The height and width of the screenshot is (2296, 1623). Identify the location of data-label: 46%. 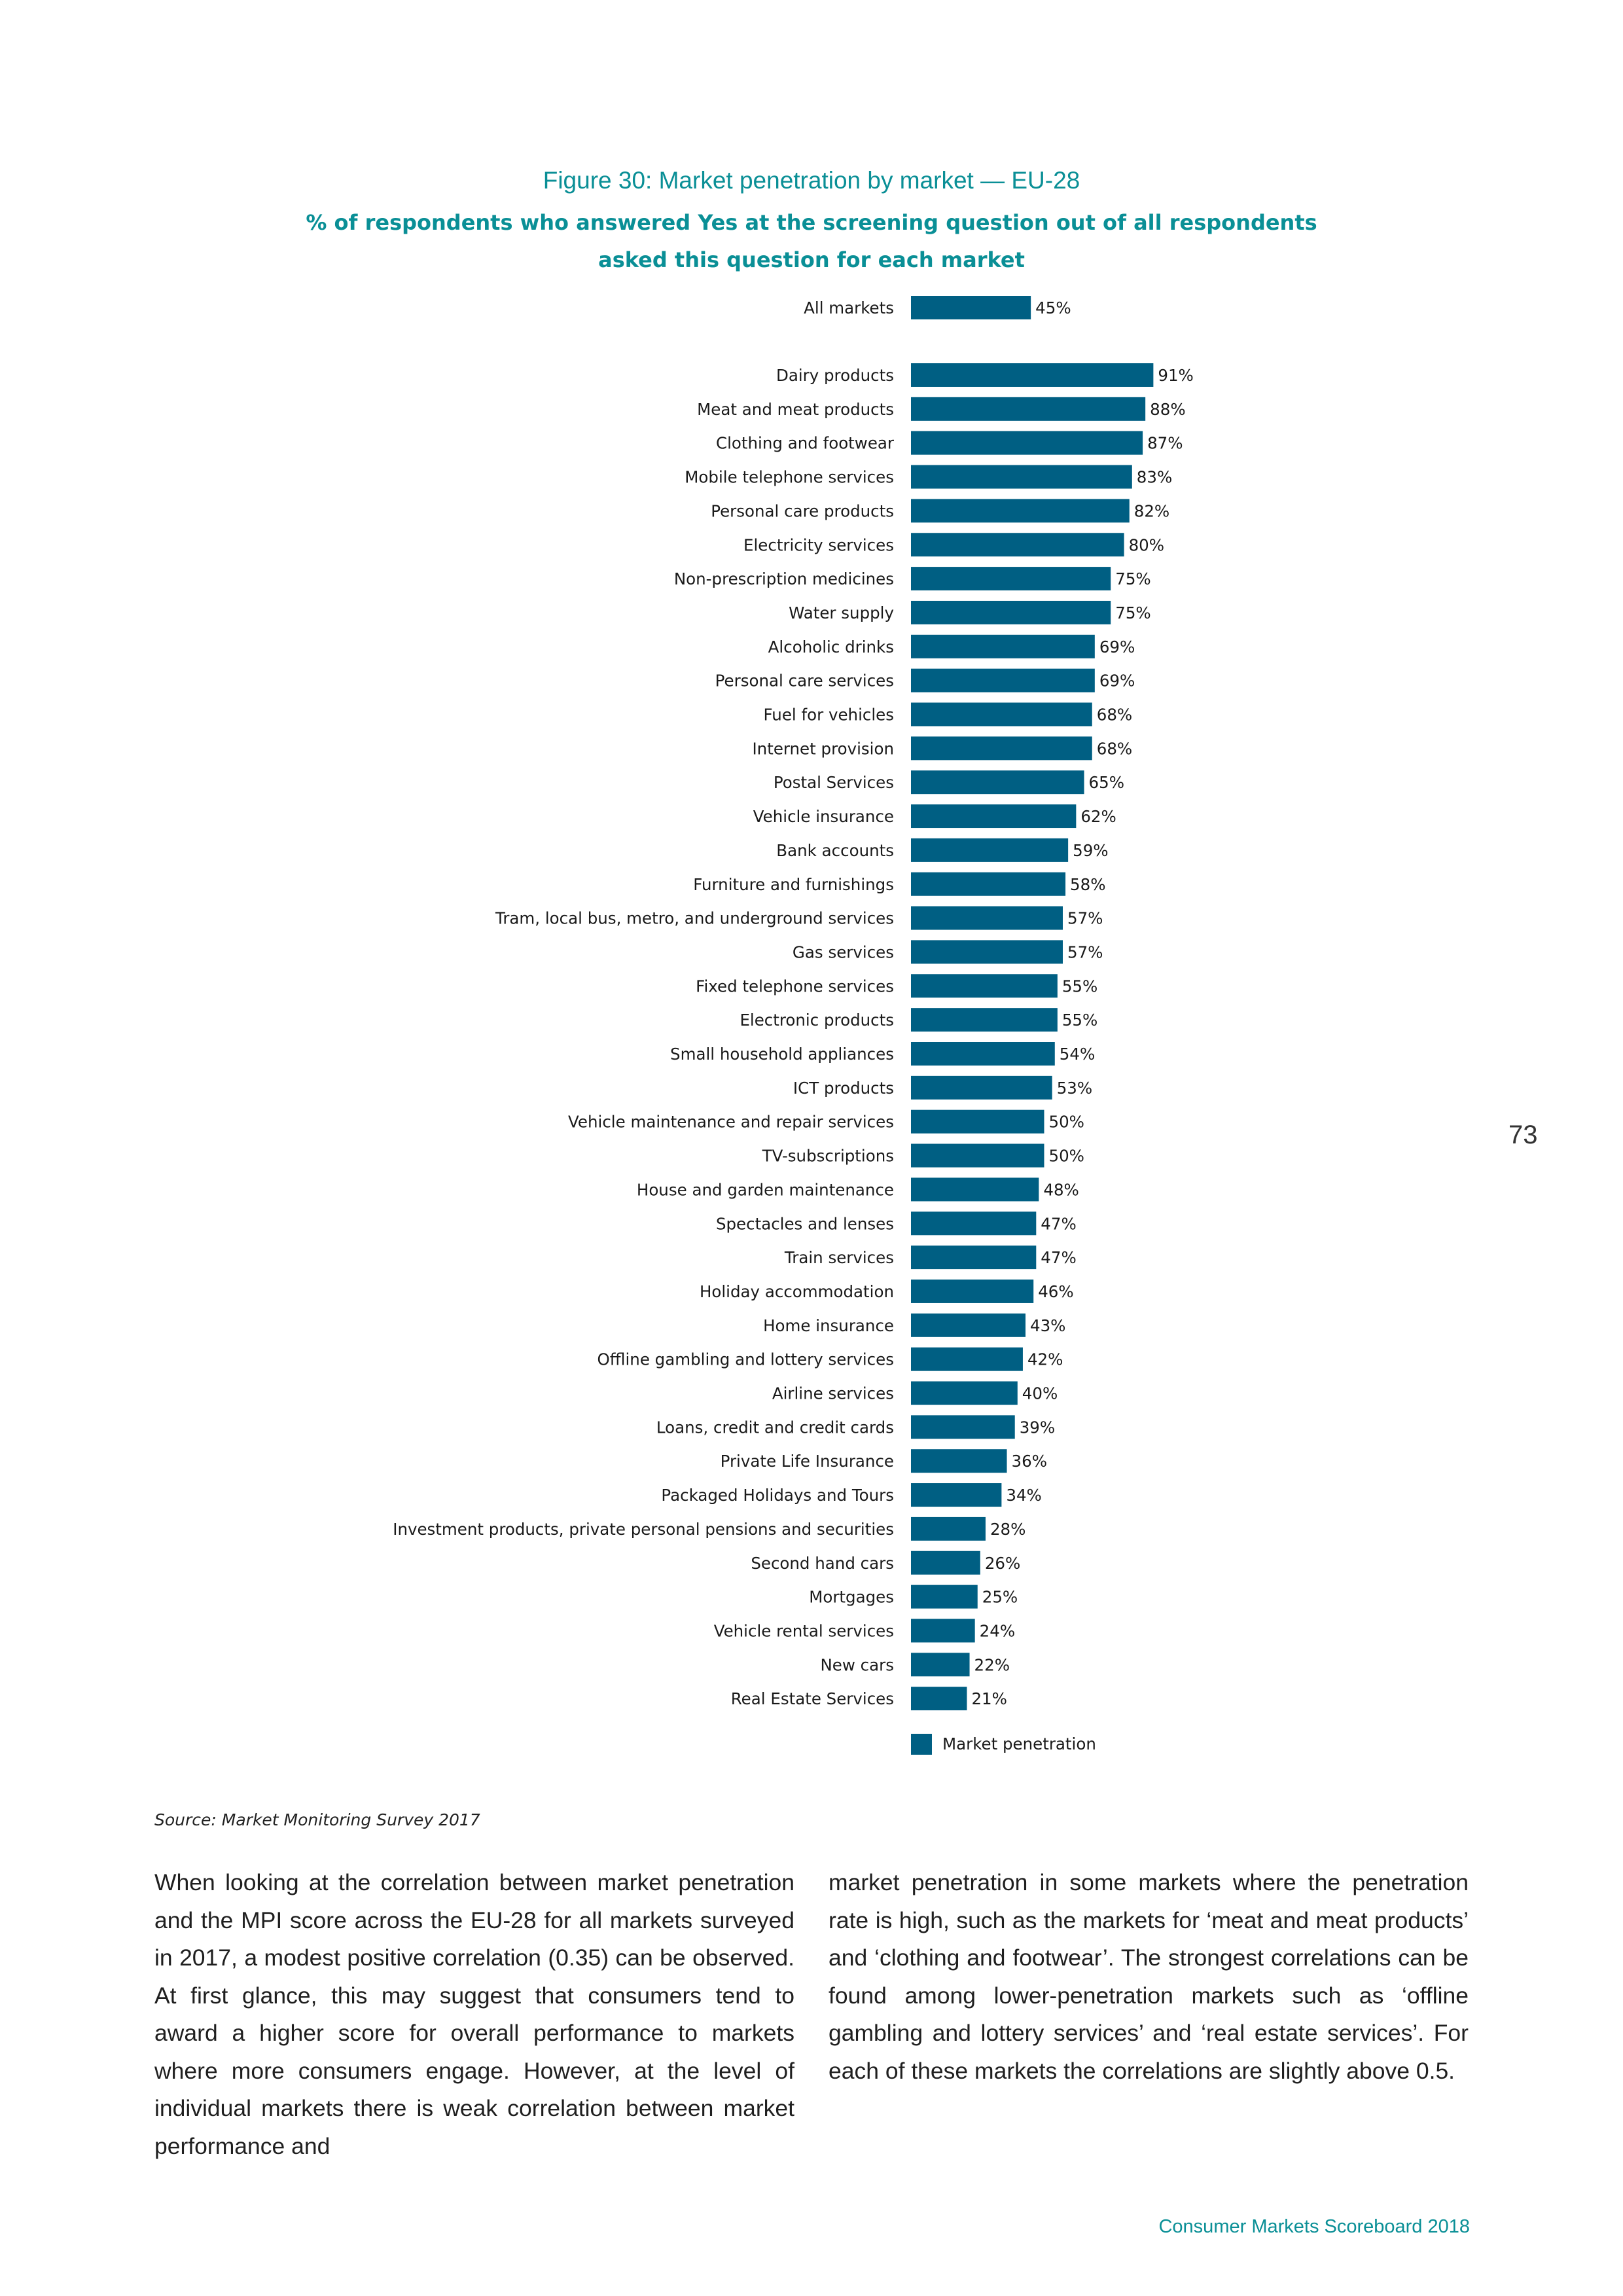
(1055, 1291).